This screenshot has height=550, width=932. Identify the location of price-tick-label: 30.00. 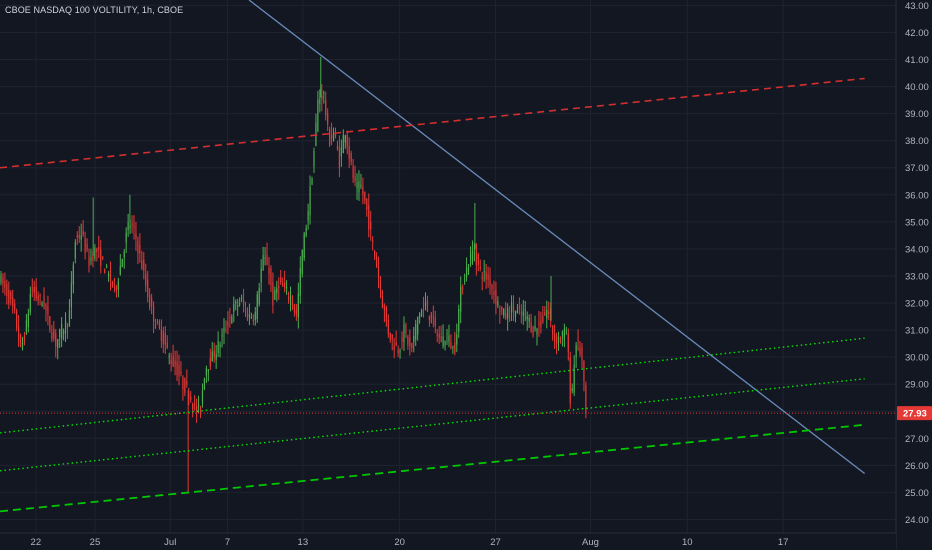
(917, 358).